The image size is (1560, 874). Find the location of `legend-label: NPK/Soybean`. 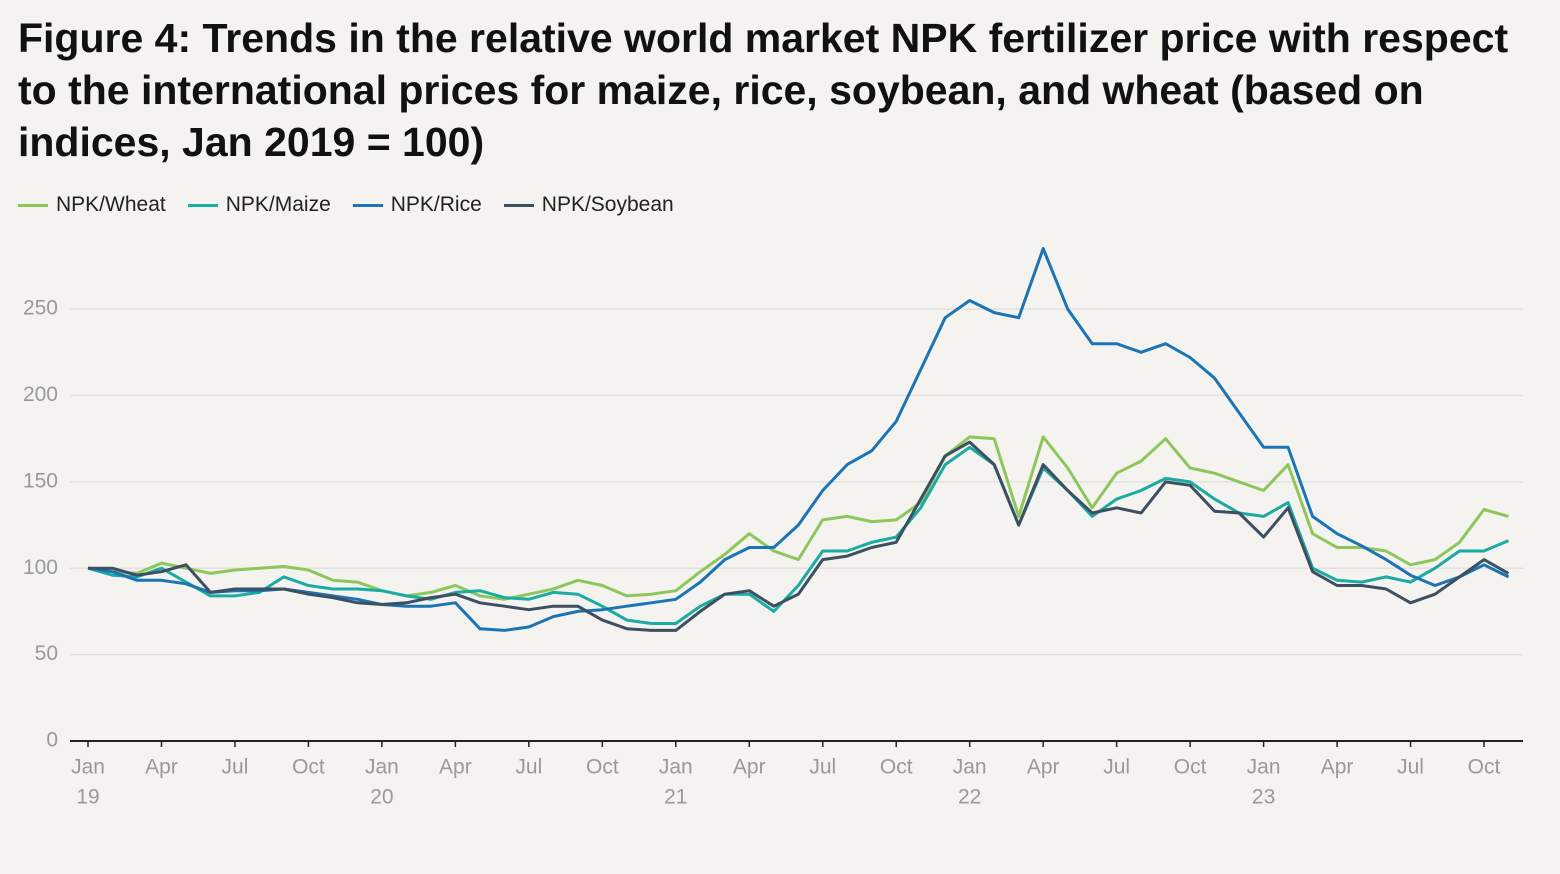

legend-label: NPK/Soybean is located at coordinates (607, 204).